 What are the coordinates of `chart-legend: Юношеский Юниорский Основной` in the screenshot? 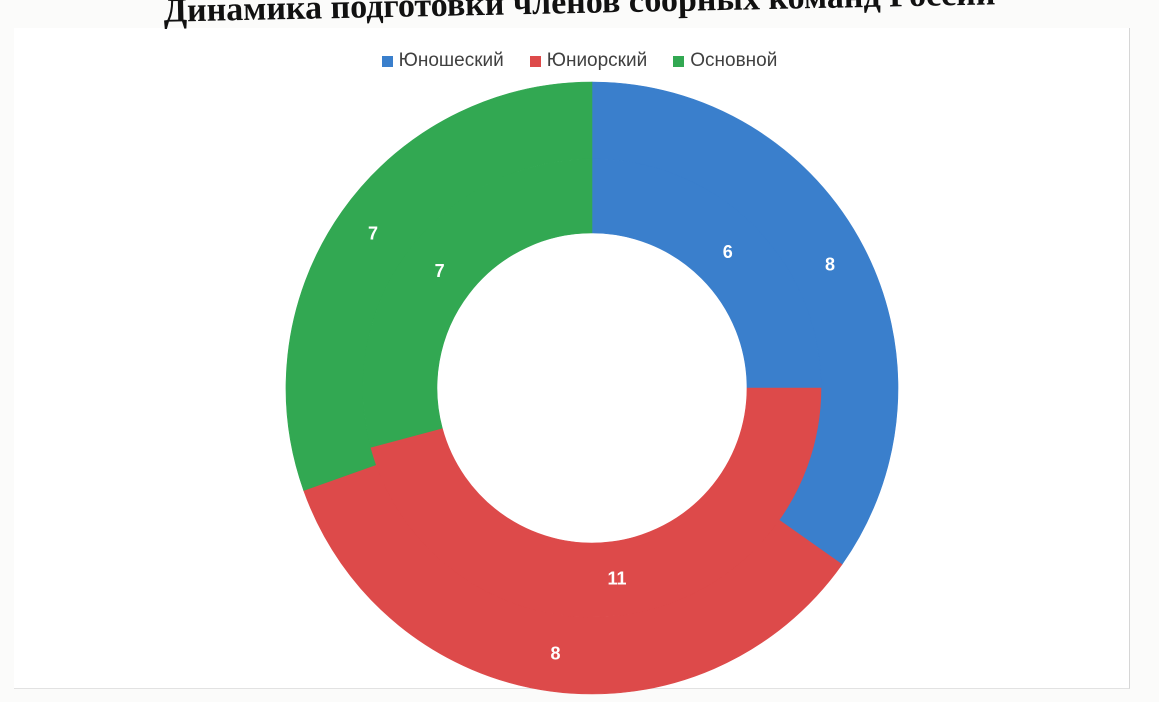 It's located at (579, 61).